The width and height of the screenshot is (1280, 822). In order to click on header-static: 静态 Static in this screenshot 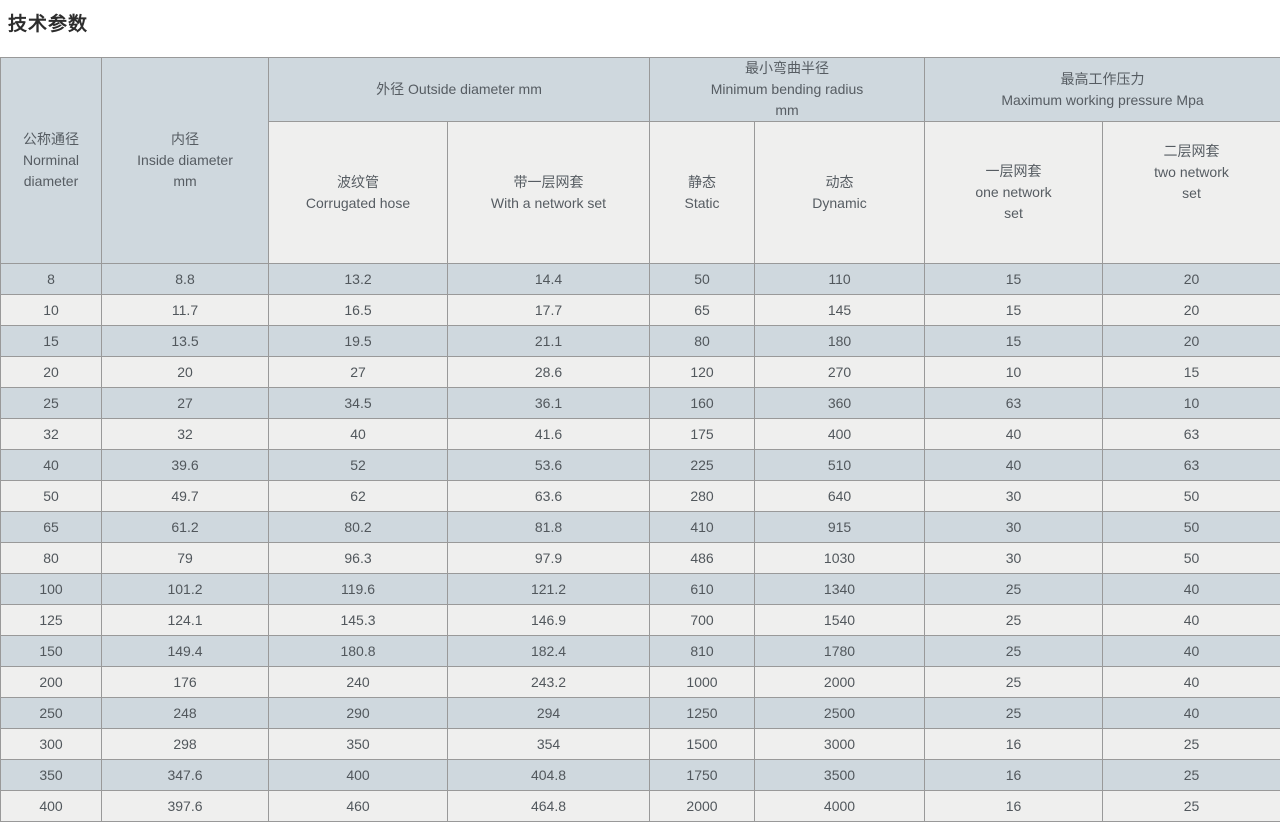, I will do `click(702, 193)`.